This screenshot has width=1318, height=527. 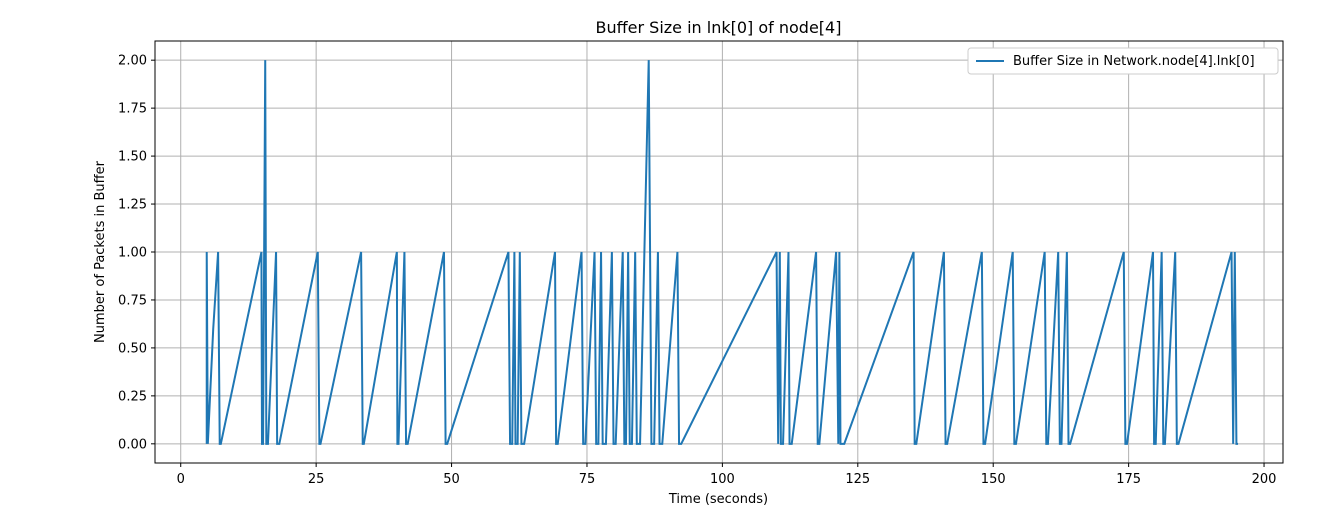 I want to click on legend: Buffer Size in Network.node[4].lnk[0], so click(x=1123, y=61).